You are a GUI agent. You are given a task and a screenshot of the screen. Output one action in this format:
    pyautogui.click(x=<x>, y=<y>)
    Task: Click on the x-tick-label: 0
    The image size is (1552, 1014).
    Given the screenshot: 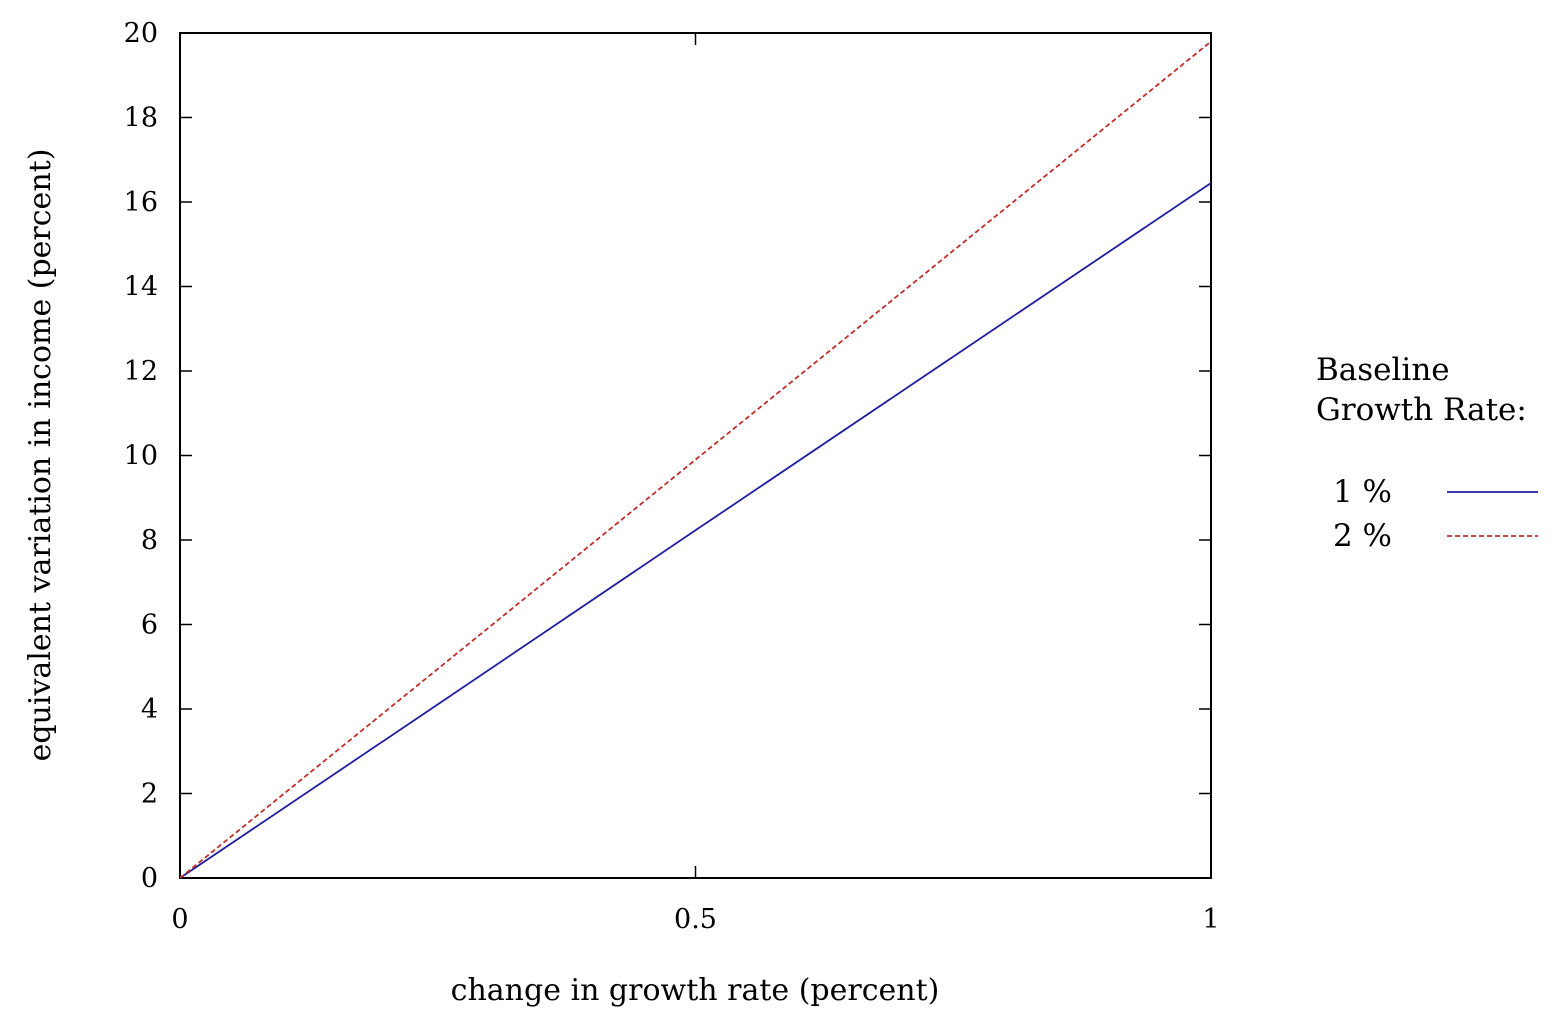 What is the action you would take?
    pyautogui.click(x=179, y=919)
    